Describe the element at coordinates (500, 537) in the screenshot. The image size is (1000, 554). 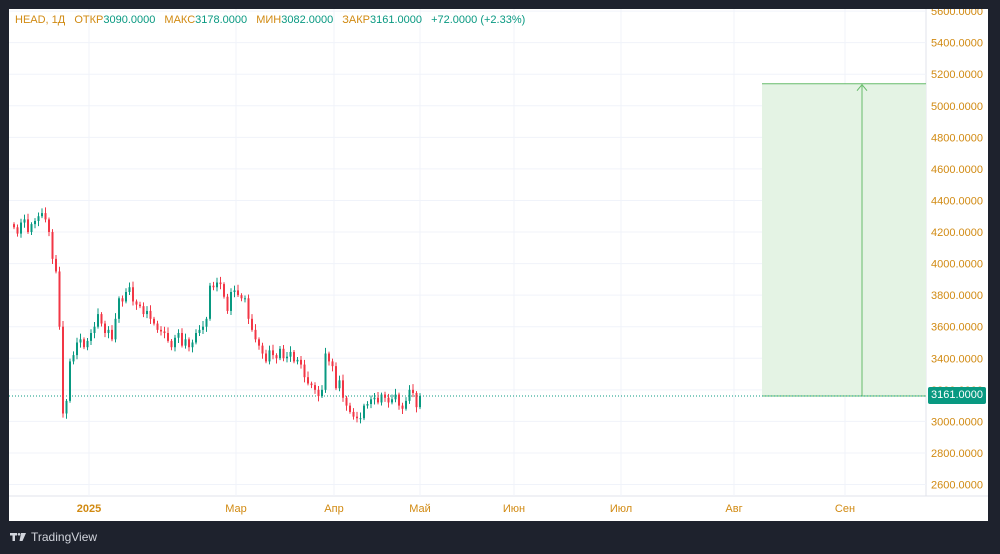
I see `footer-bar: TradingView` at that location.